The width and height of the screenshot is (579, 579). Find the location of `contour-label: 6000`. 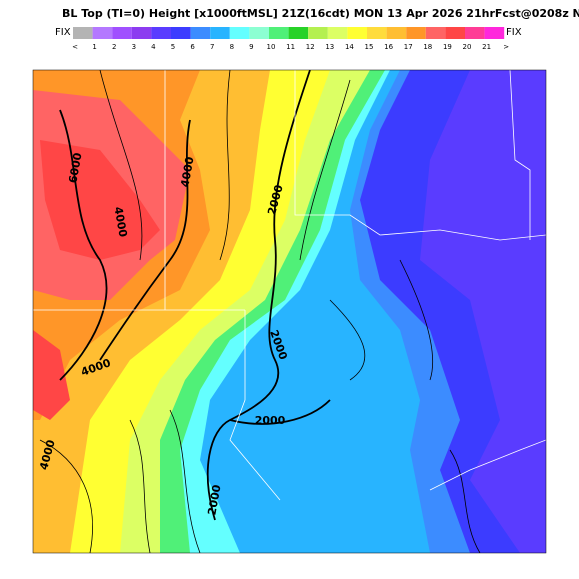

contour-label: 6000 is located at coordinates (75, 167).